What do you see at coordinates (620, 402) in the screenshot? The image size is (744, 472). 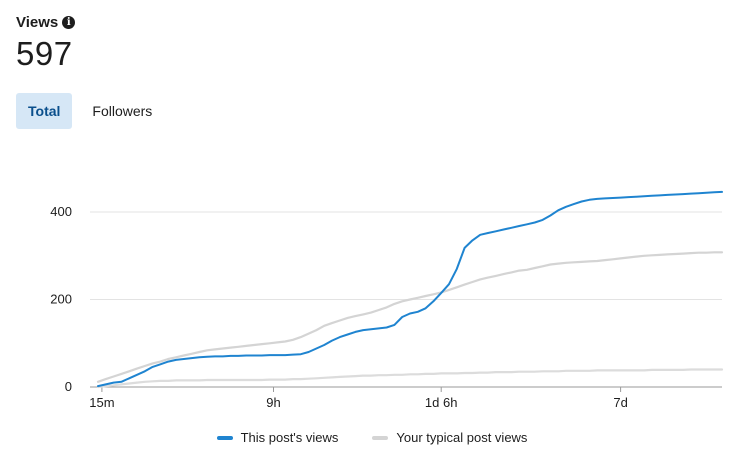 I see `x-tick-label: 7d` at bounding box center [620, 402].